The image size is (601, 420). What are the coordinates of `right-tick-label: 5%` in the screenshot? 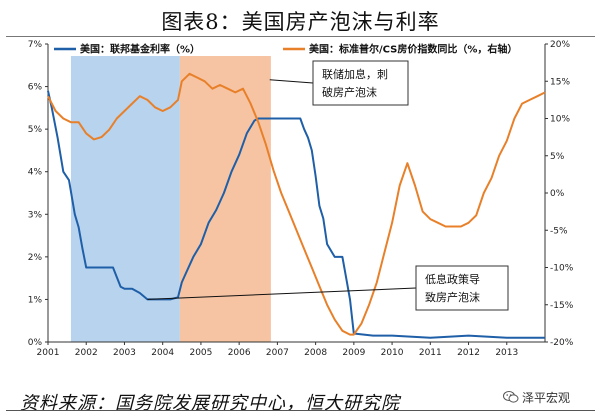 It's located at (557, 157).